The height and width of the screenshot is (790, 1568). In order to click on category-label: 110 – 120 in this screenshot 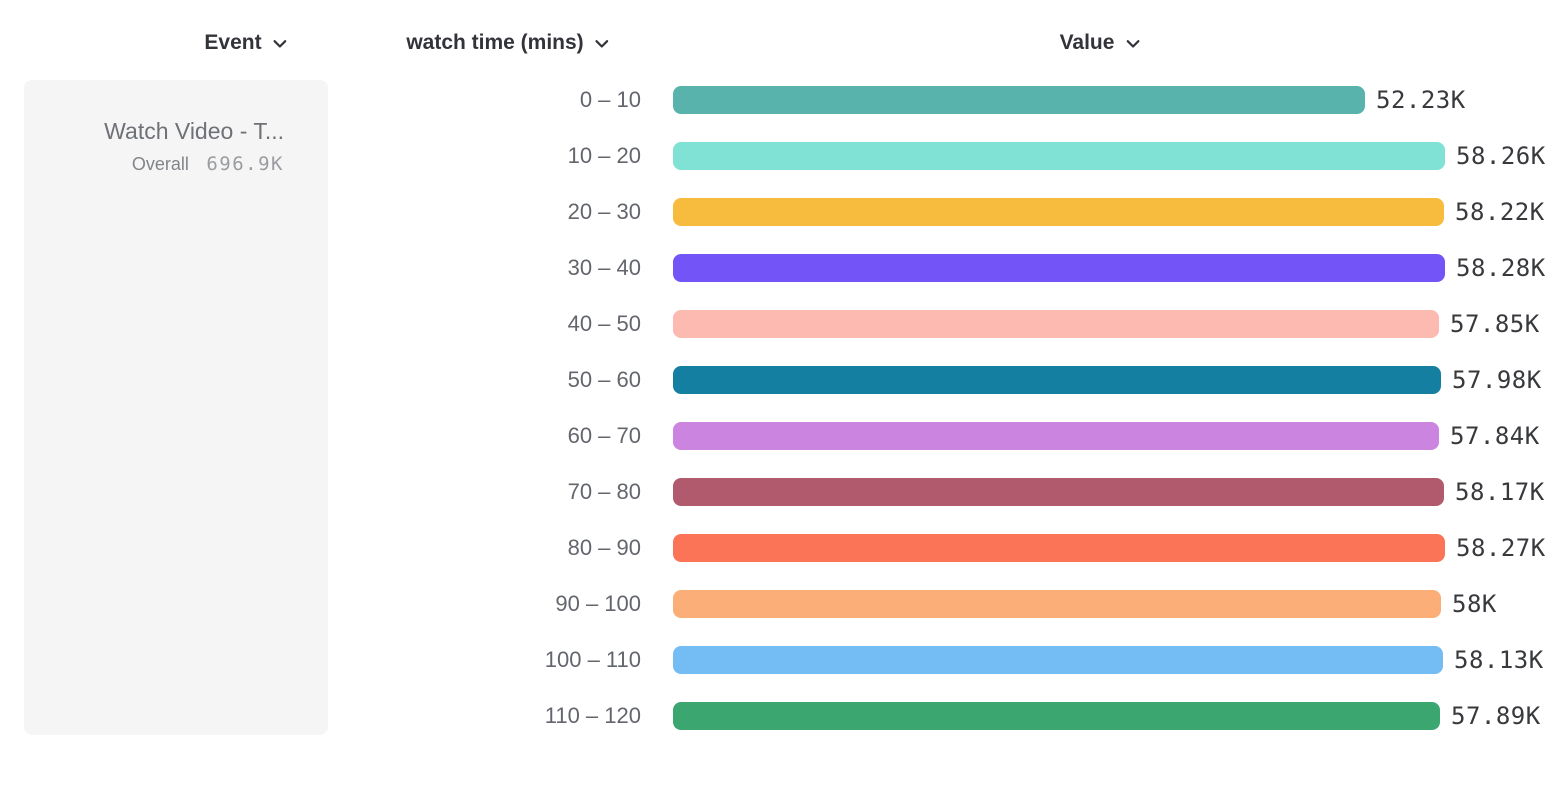, I will do `click(592, 715)`.